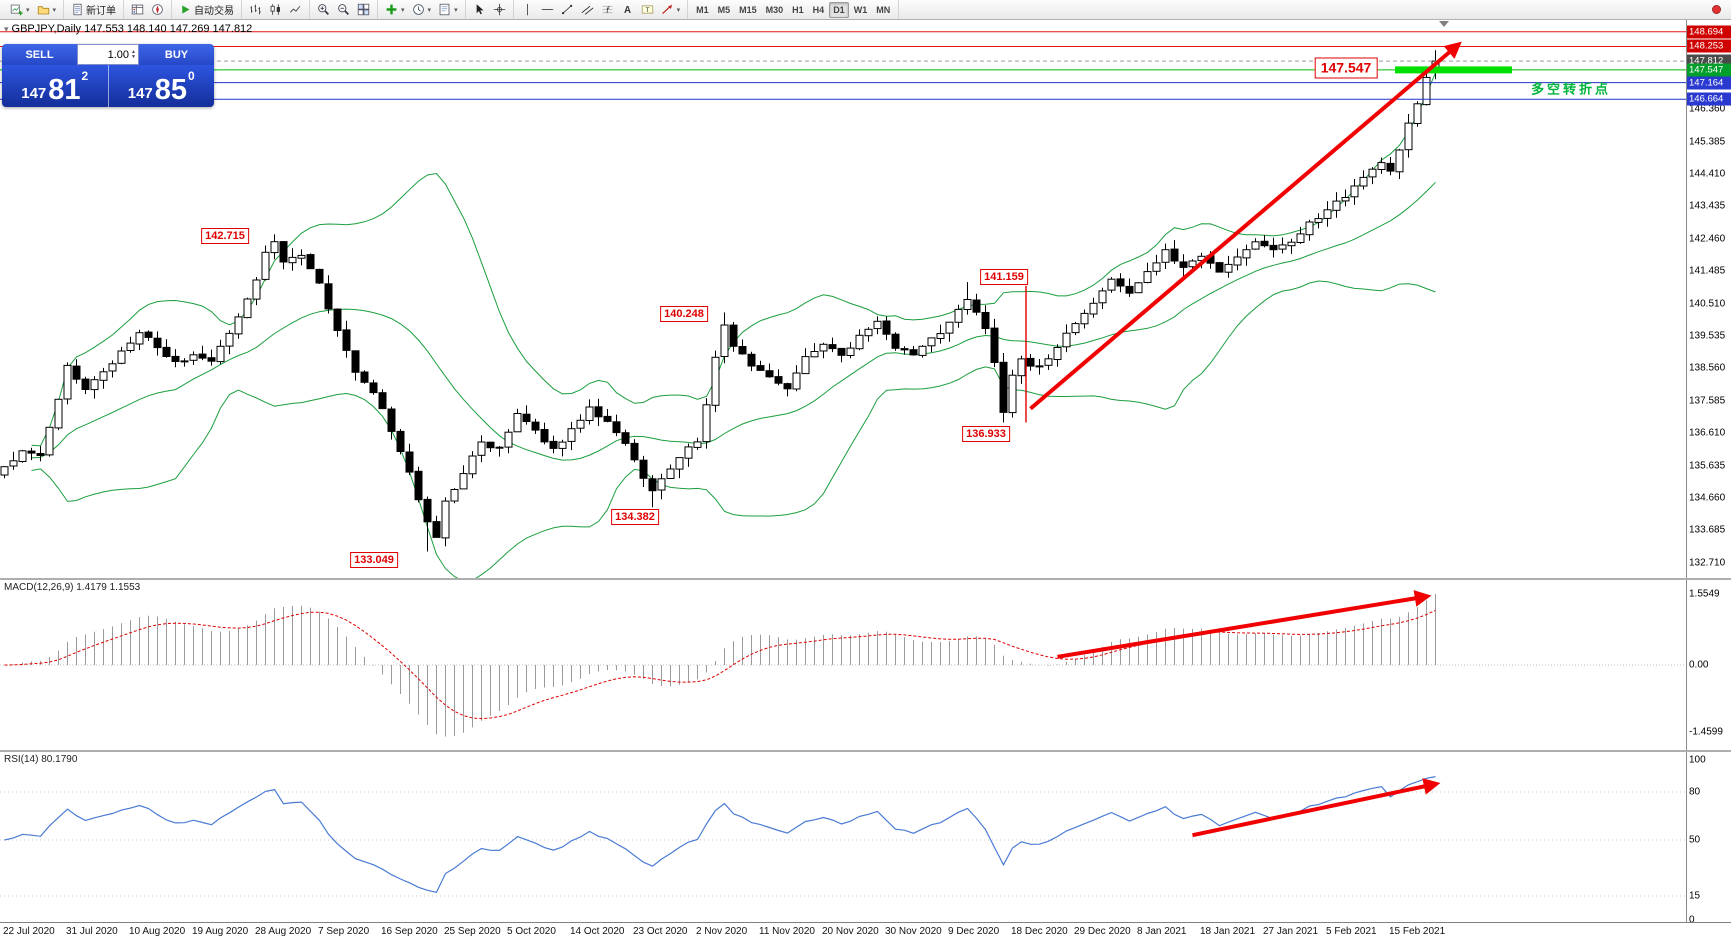  I want to click on indicators-button: ▾, so click(395, 9).